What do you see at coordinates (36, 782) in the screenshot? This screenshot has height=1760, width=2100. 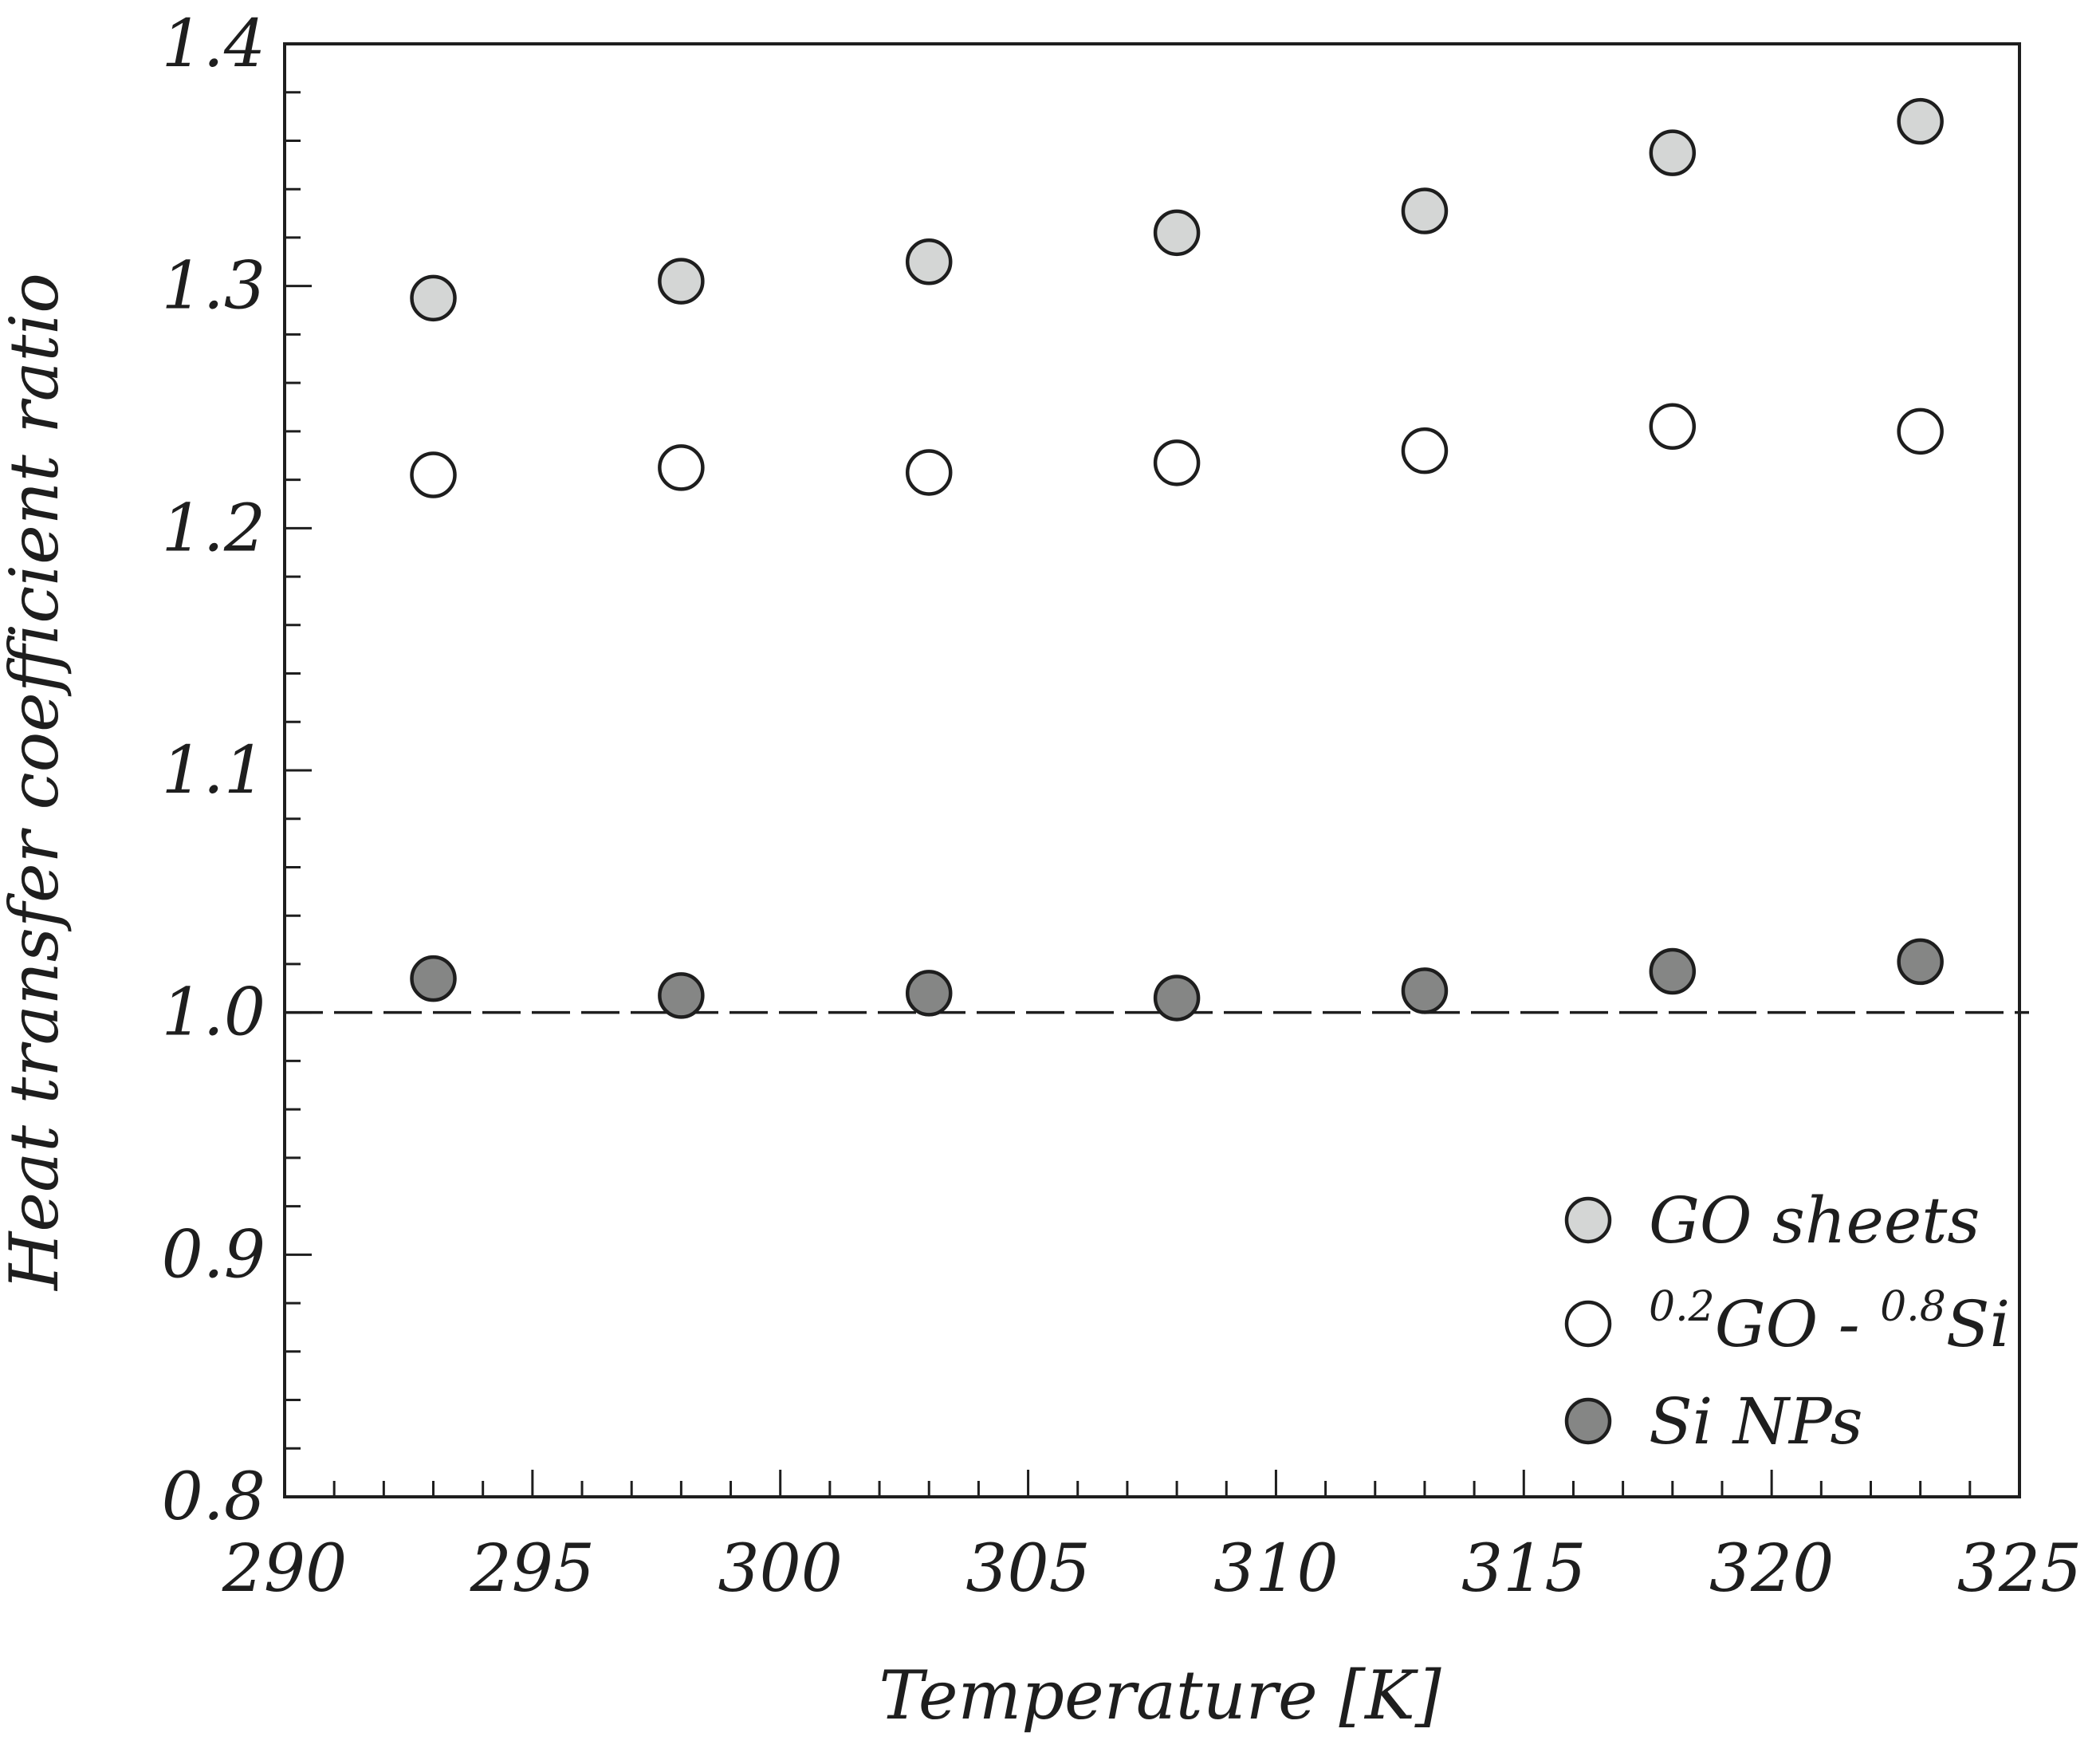 I see `y-axis-title: Heat transfer coefficient ratio` at bounding box center [36, 782].